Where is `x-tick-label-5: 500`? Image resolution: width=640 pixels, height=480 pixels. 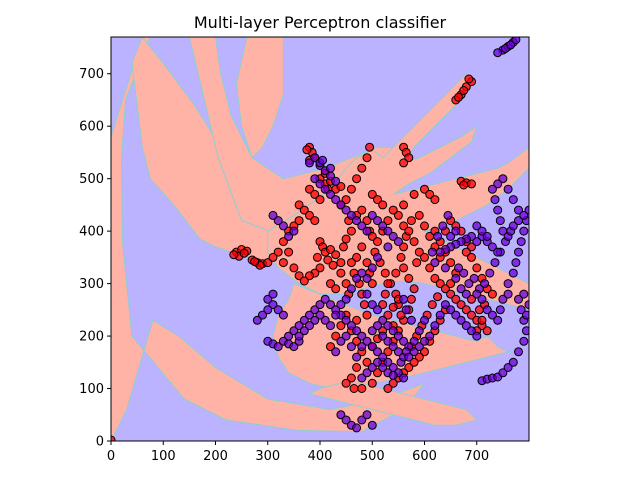
x-tick-label-5: 500 is located at coordinates (372, 456).